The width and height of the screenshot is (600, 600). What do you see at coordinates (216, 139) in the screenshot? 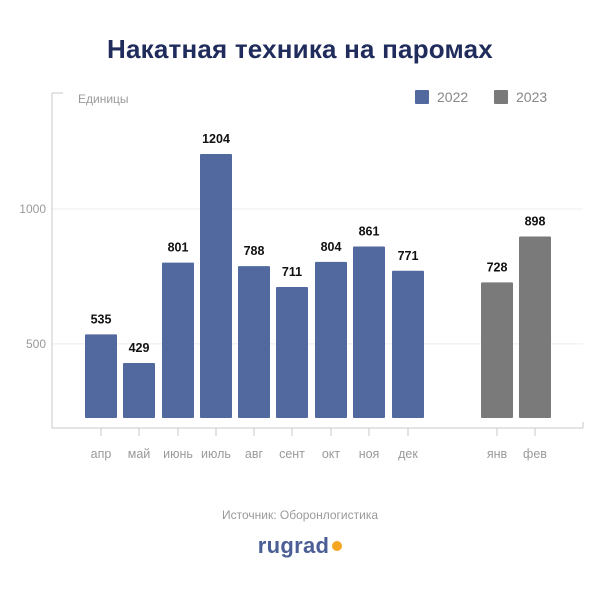
I see `data-label: 1204` at bounding box center [216, 139].